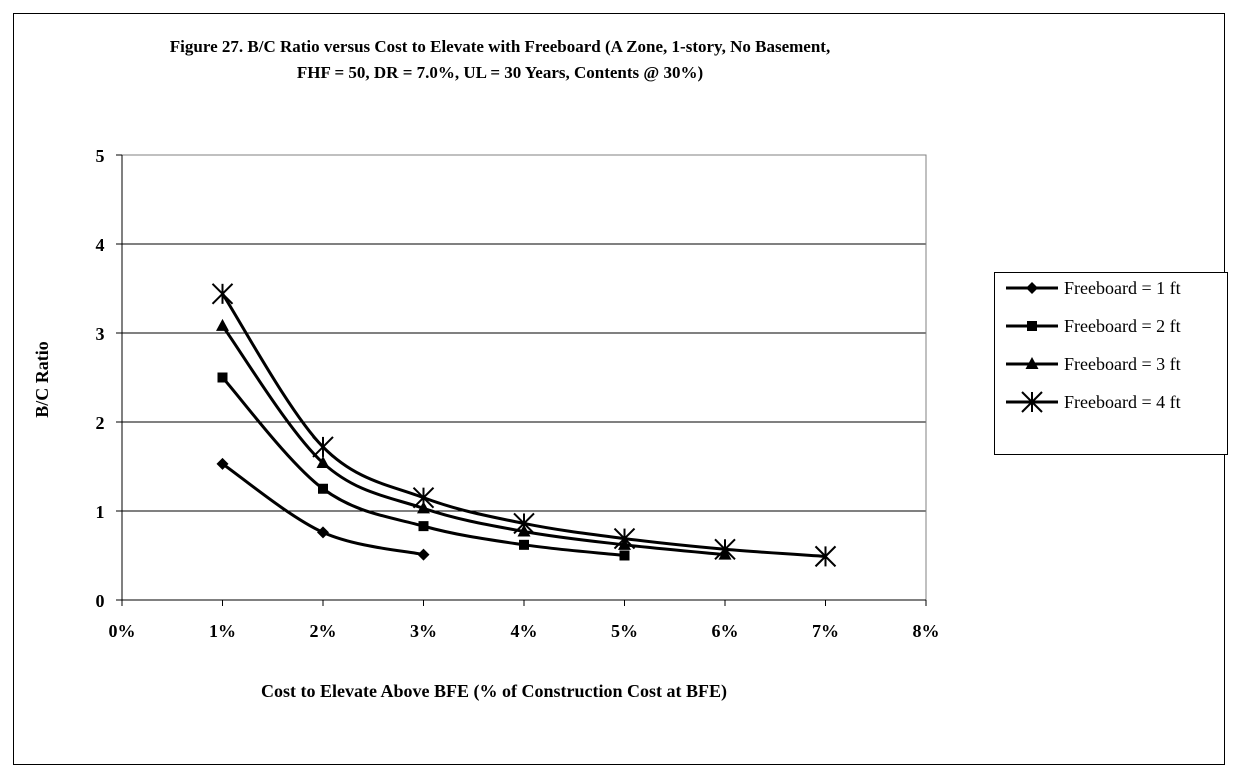 This screenshot has width=1233, height=767. Describe the element at coordinates (926, 631) in the screenshot. I see `x-tick-label: 8%` at that location.